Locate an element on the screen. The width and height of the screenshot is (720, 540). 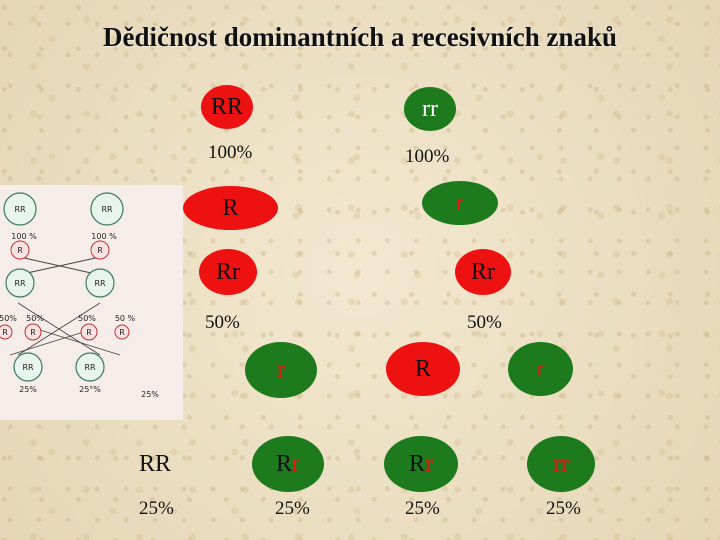
gamete-dominant-label: R is located at coordinates (230, 208).